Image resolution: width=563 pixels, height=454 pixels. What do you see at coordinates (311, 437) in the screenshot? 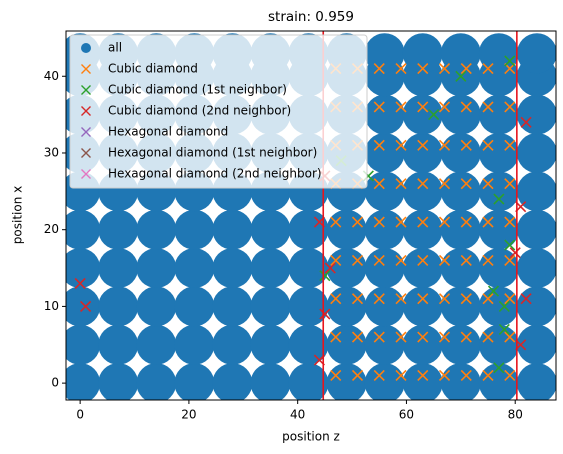
I see `x-axis-label: position z` at bounding box center [311, 437].